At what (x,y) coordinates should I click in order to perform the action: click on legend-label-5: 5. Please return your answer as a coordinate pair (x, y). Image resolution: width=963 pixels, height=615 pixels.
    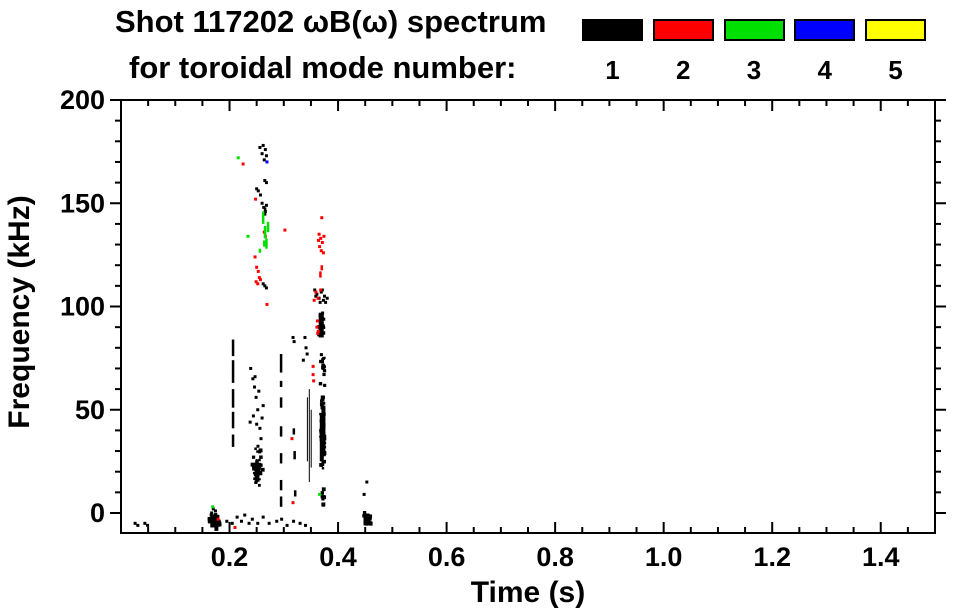
    Looking at the image, I should click on (895, 70).